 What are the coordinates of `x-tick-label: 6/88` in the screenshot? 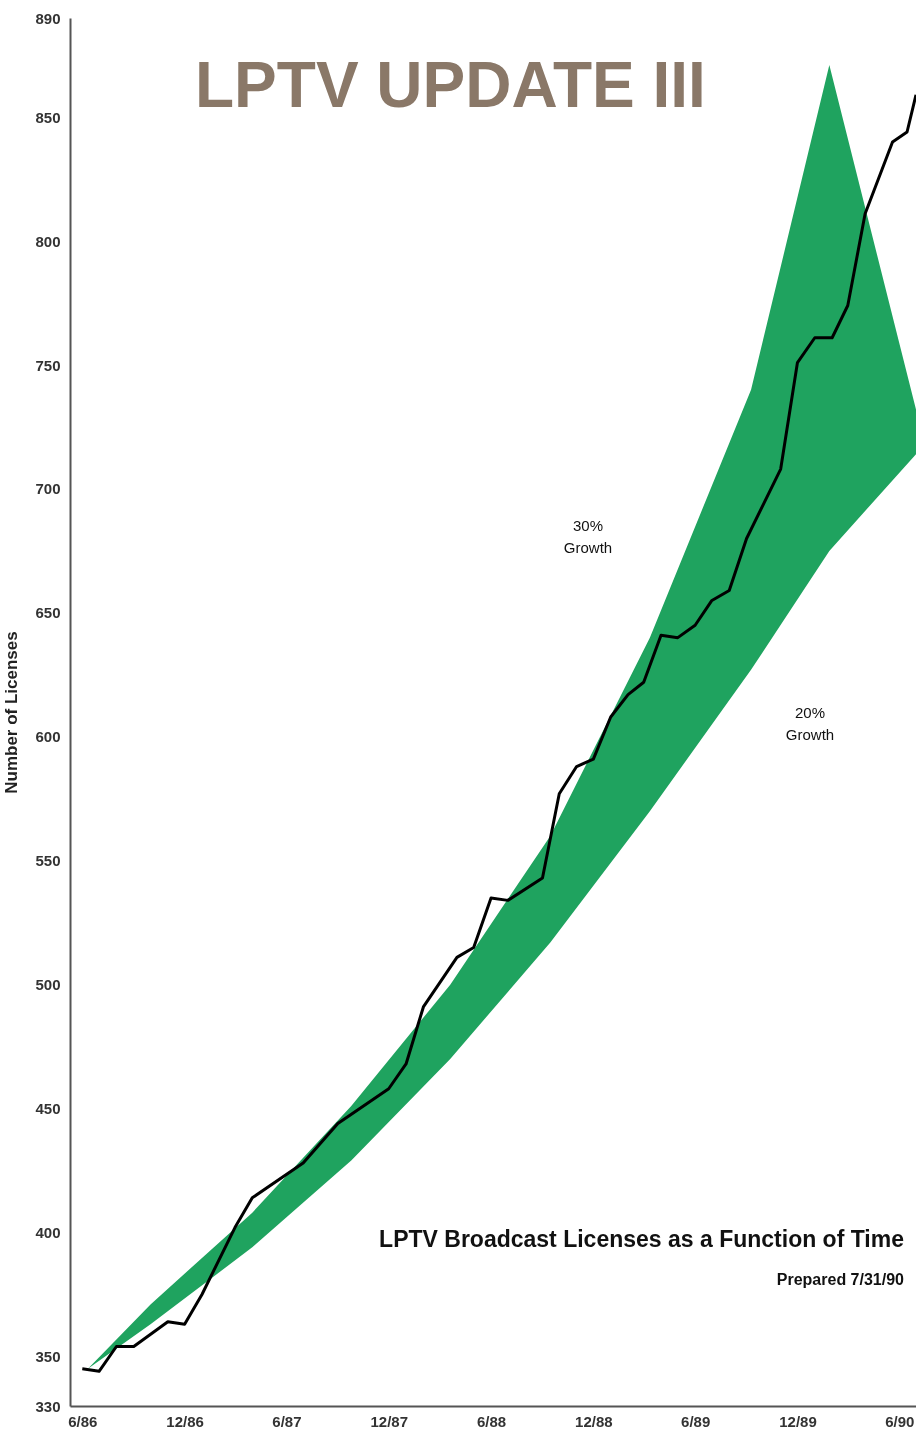 It's located at (491, 1421).